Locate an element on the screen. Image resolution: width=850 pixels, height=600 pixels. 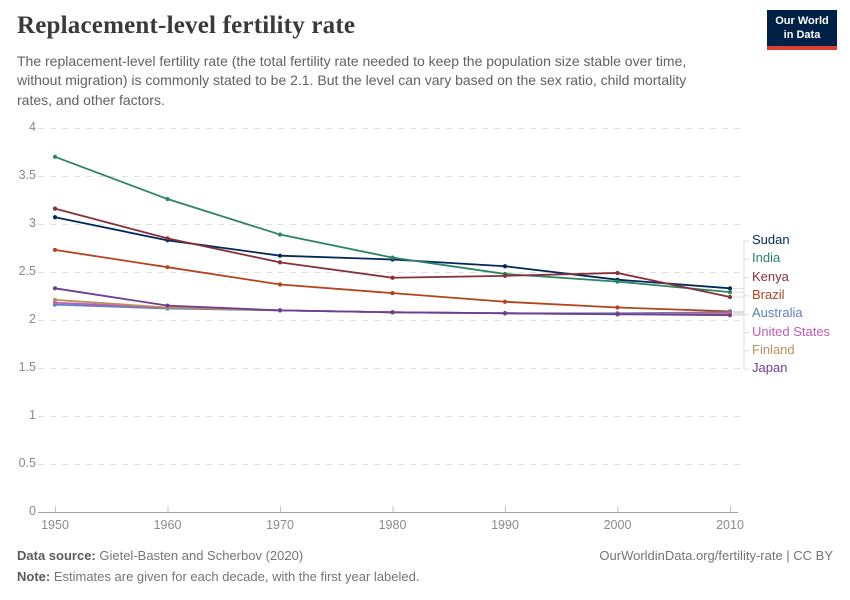
y-tick-0-5: 0.5 is located at coordinates (27, 463).